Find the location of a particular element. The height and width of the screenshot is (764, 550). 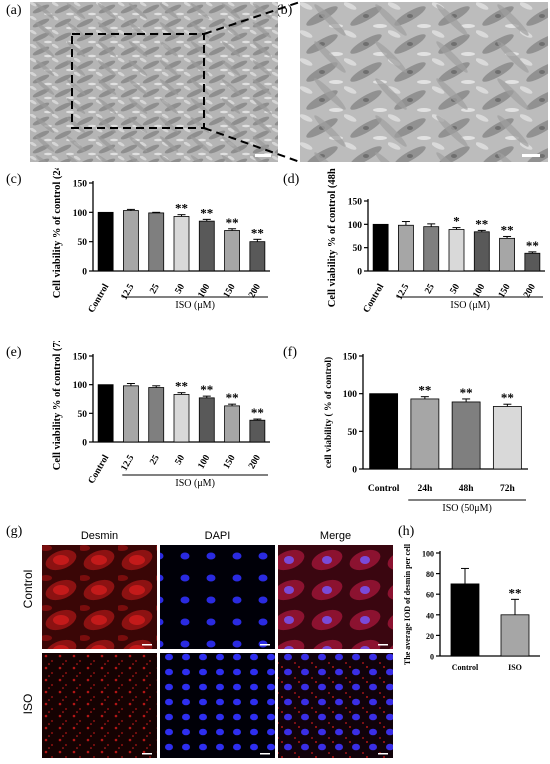

significance-d-4: ** is located at coordinates (481, 223).